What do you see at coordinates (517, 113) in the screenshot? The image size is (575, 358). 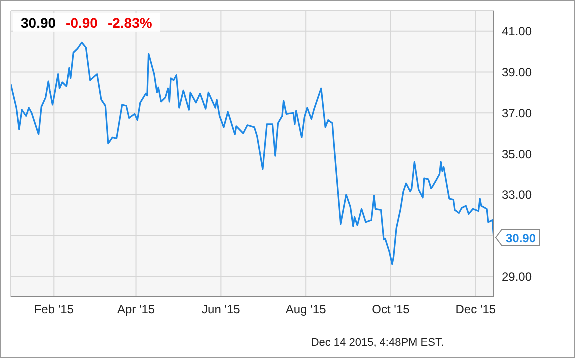 I see `y-tick-label: 37.00` at bounding box center [517, 113].